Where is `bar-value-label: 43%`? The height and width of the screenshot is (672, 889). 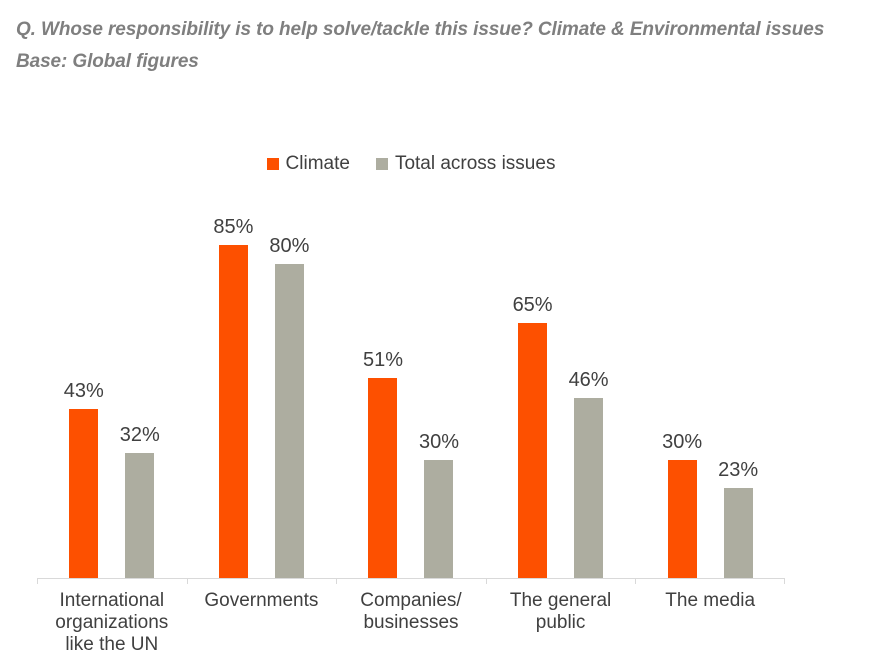 bar-value-label: 43% is located at coordinates (83, 391).